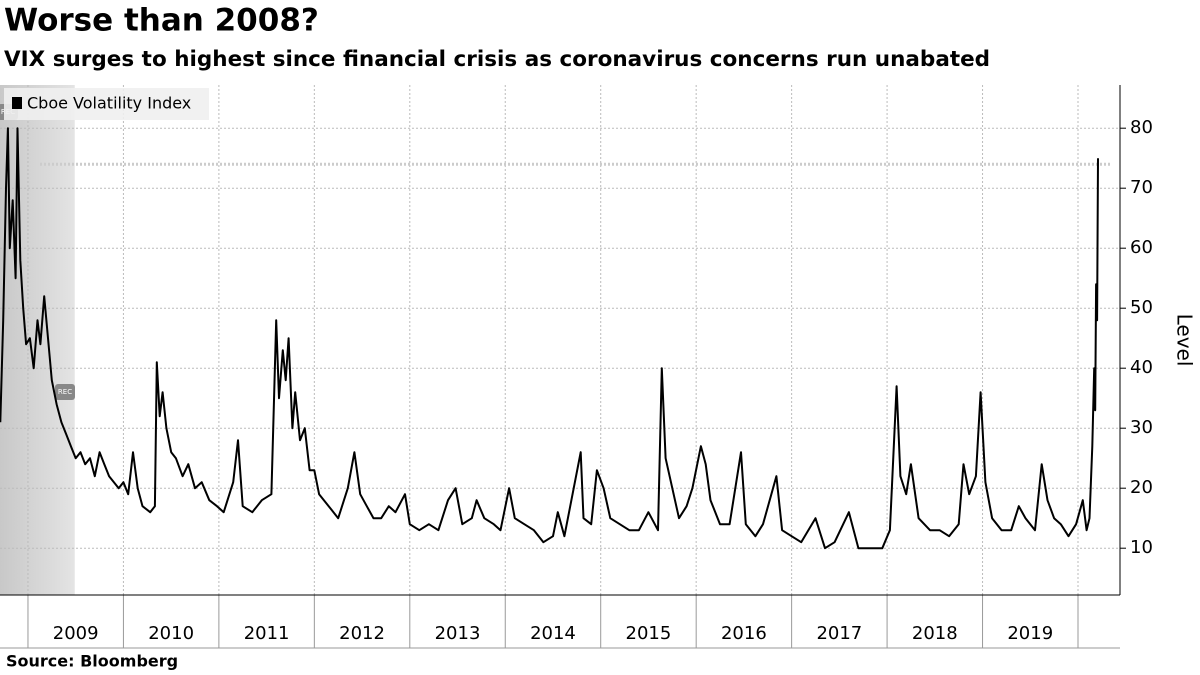  I want to click on rec-label: REC, so click(65, 392).